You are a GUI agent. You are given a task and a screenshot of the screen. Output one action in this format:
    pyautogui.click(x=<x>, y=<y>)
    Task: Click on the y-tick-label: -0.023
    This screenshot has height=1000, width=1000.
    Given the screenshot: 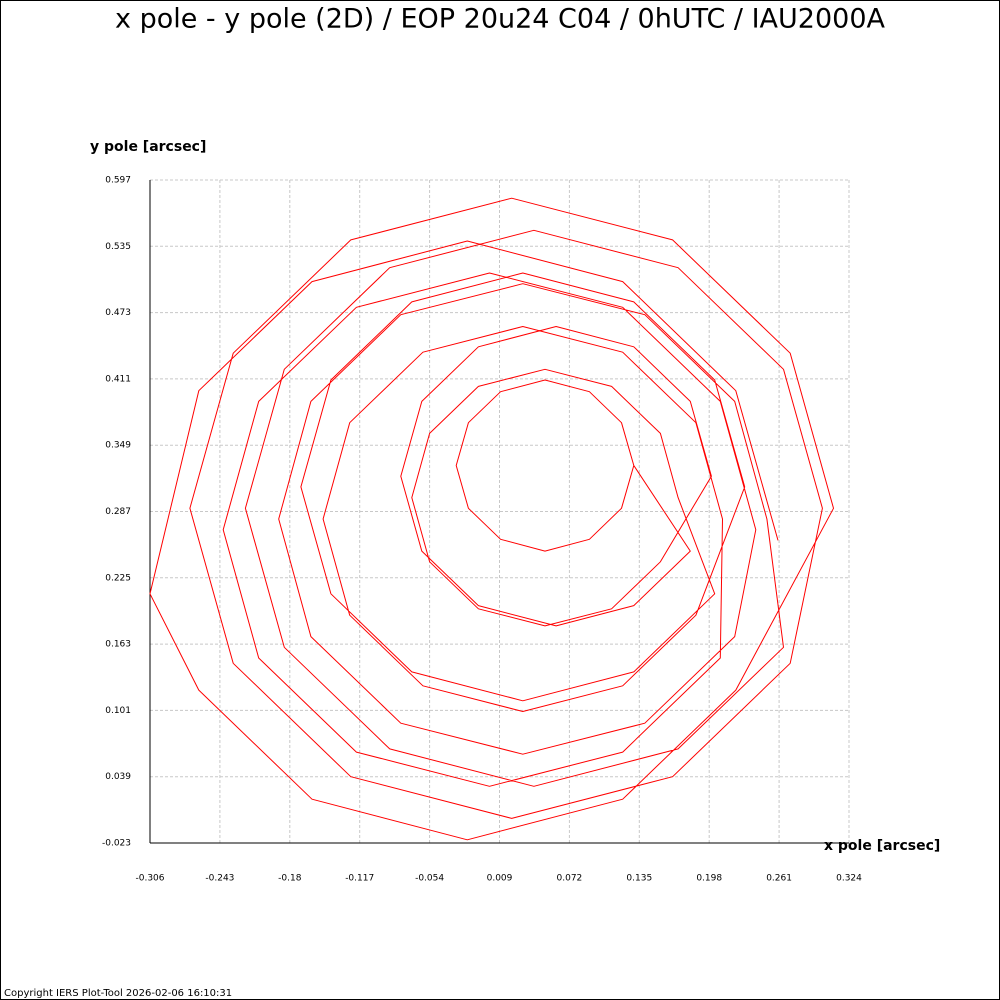 What is the action you would take?
    pyautogui.click(x=116, y=844)
    